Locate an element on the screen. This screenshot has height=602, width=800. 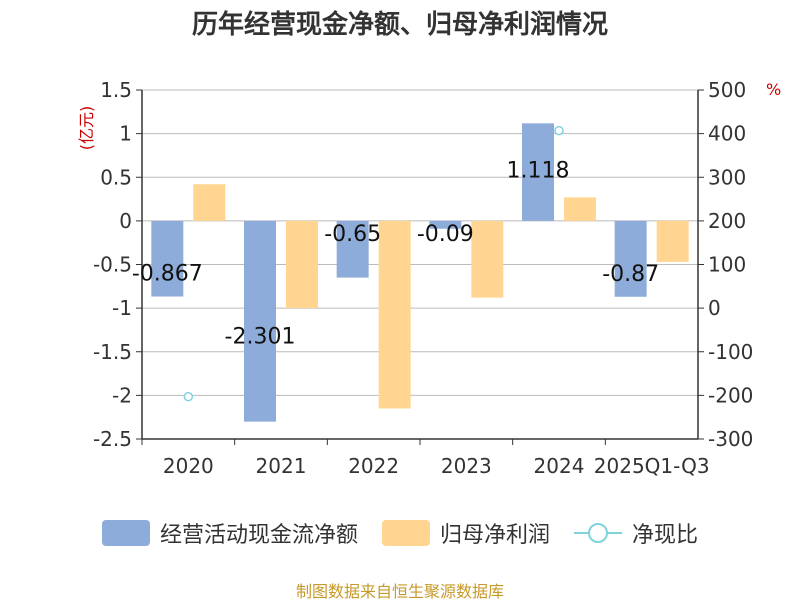
left-tick-label: 1.5 is located at coordinates (116, 90).